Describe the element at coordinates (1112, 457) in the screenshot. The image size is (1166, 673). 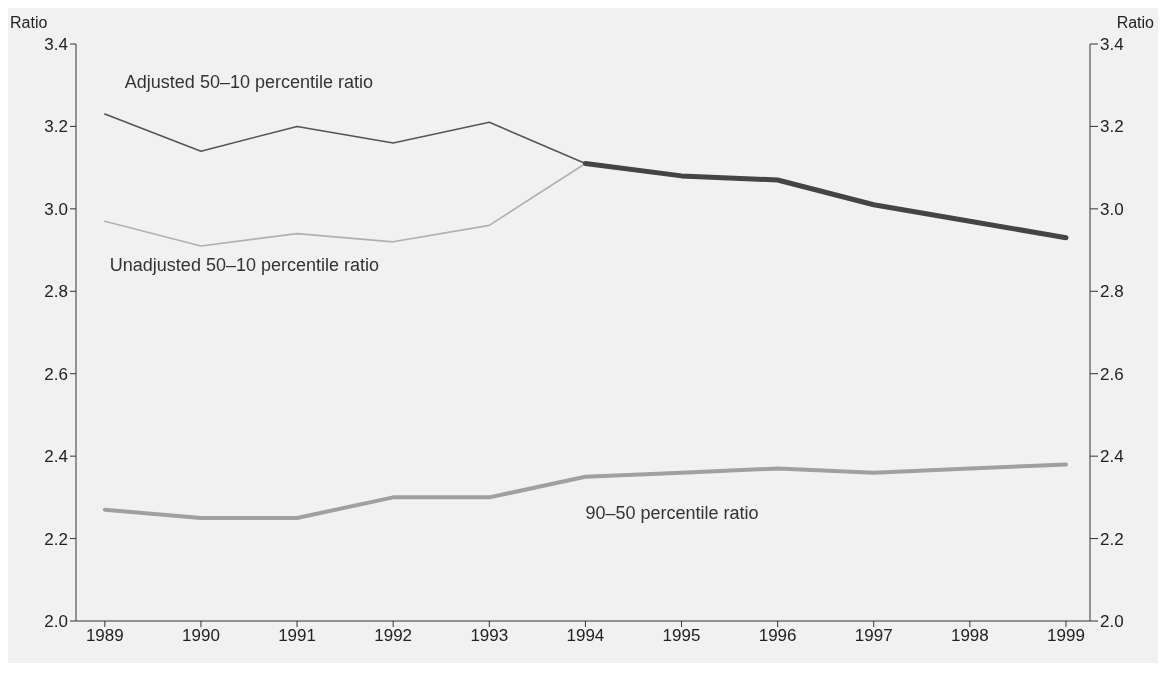
I see `y2-tick-label: 2.4` at that location.